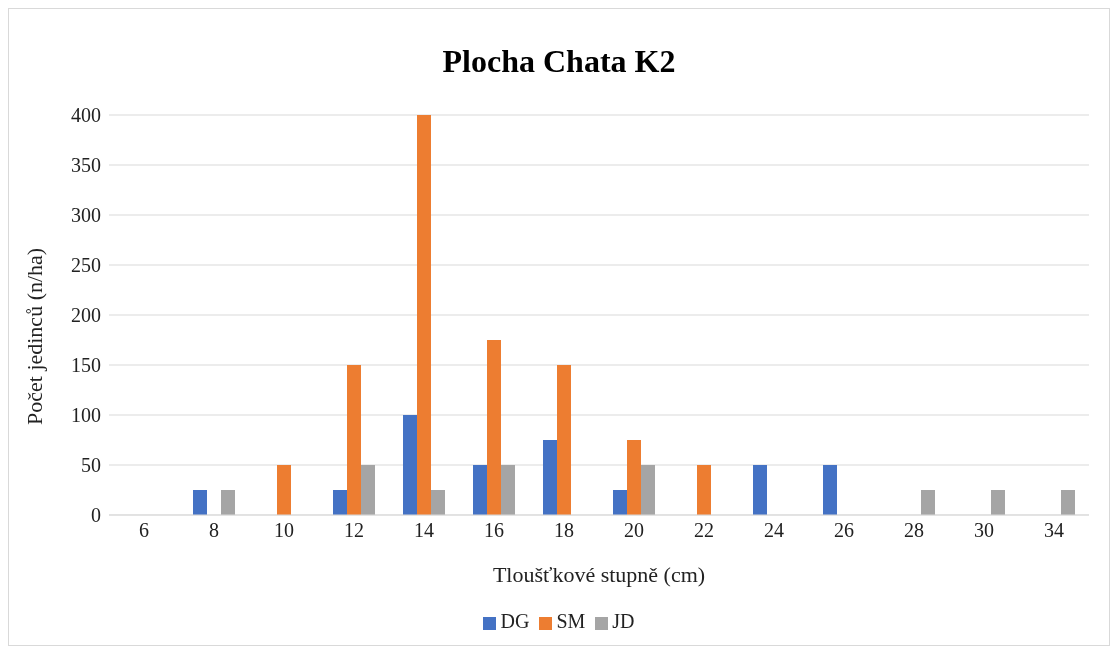  I want to click on x-tick-label: 22, so click(704, 530).